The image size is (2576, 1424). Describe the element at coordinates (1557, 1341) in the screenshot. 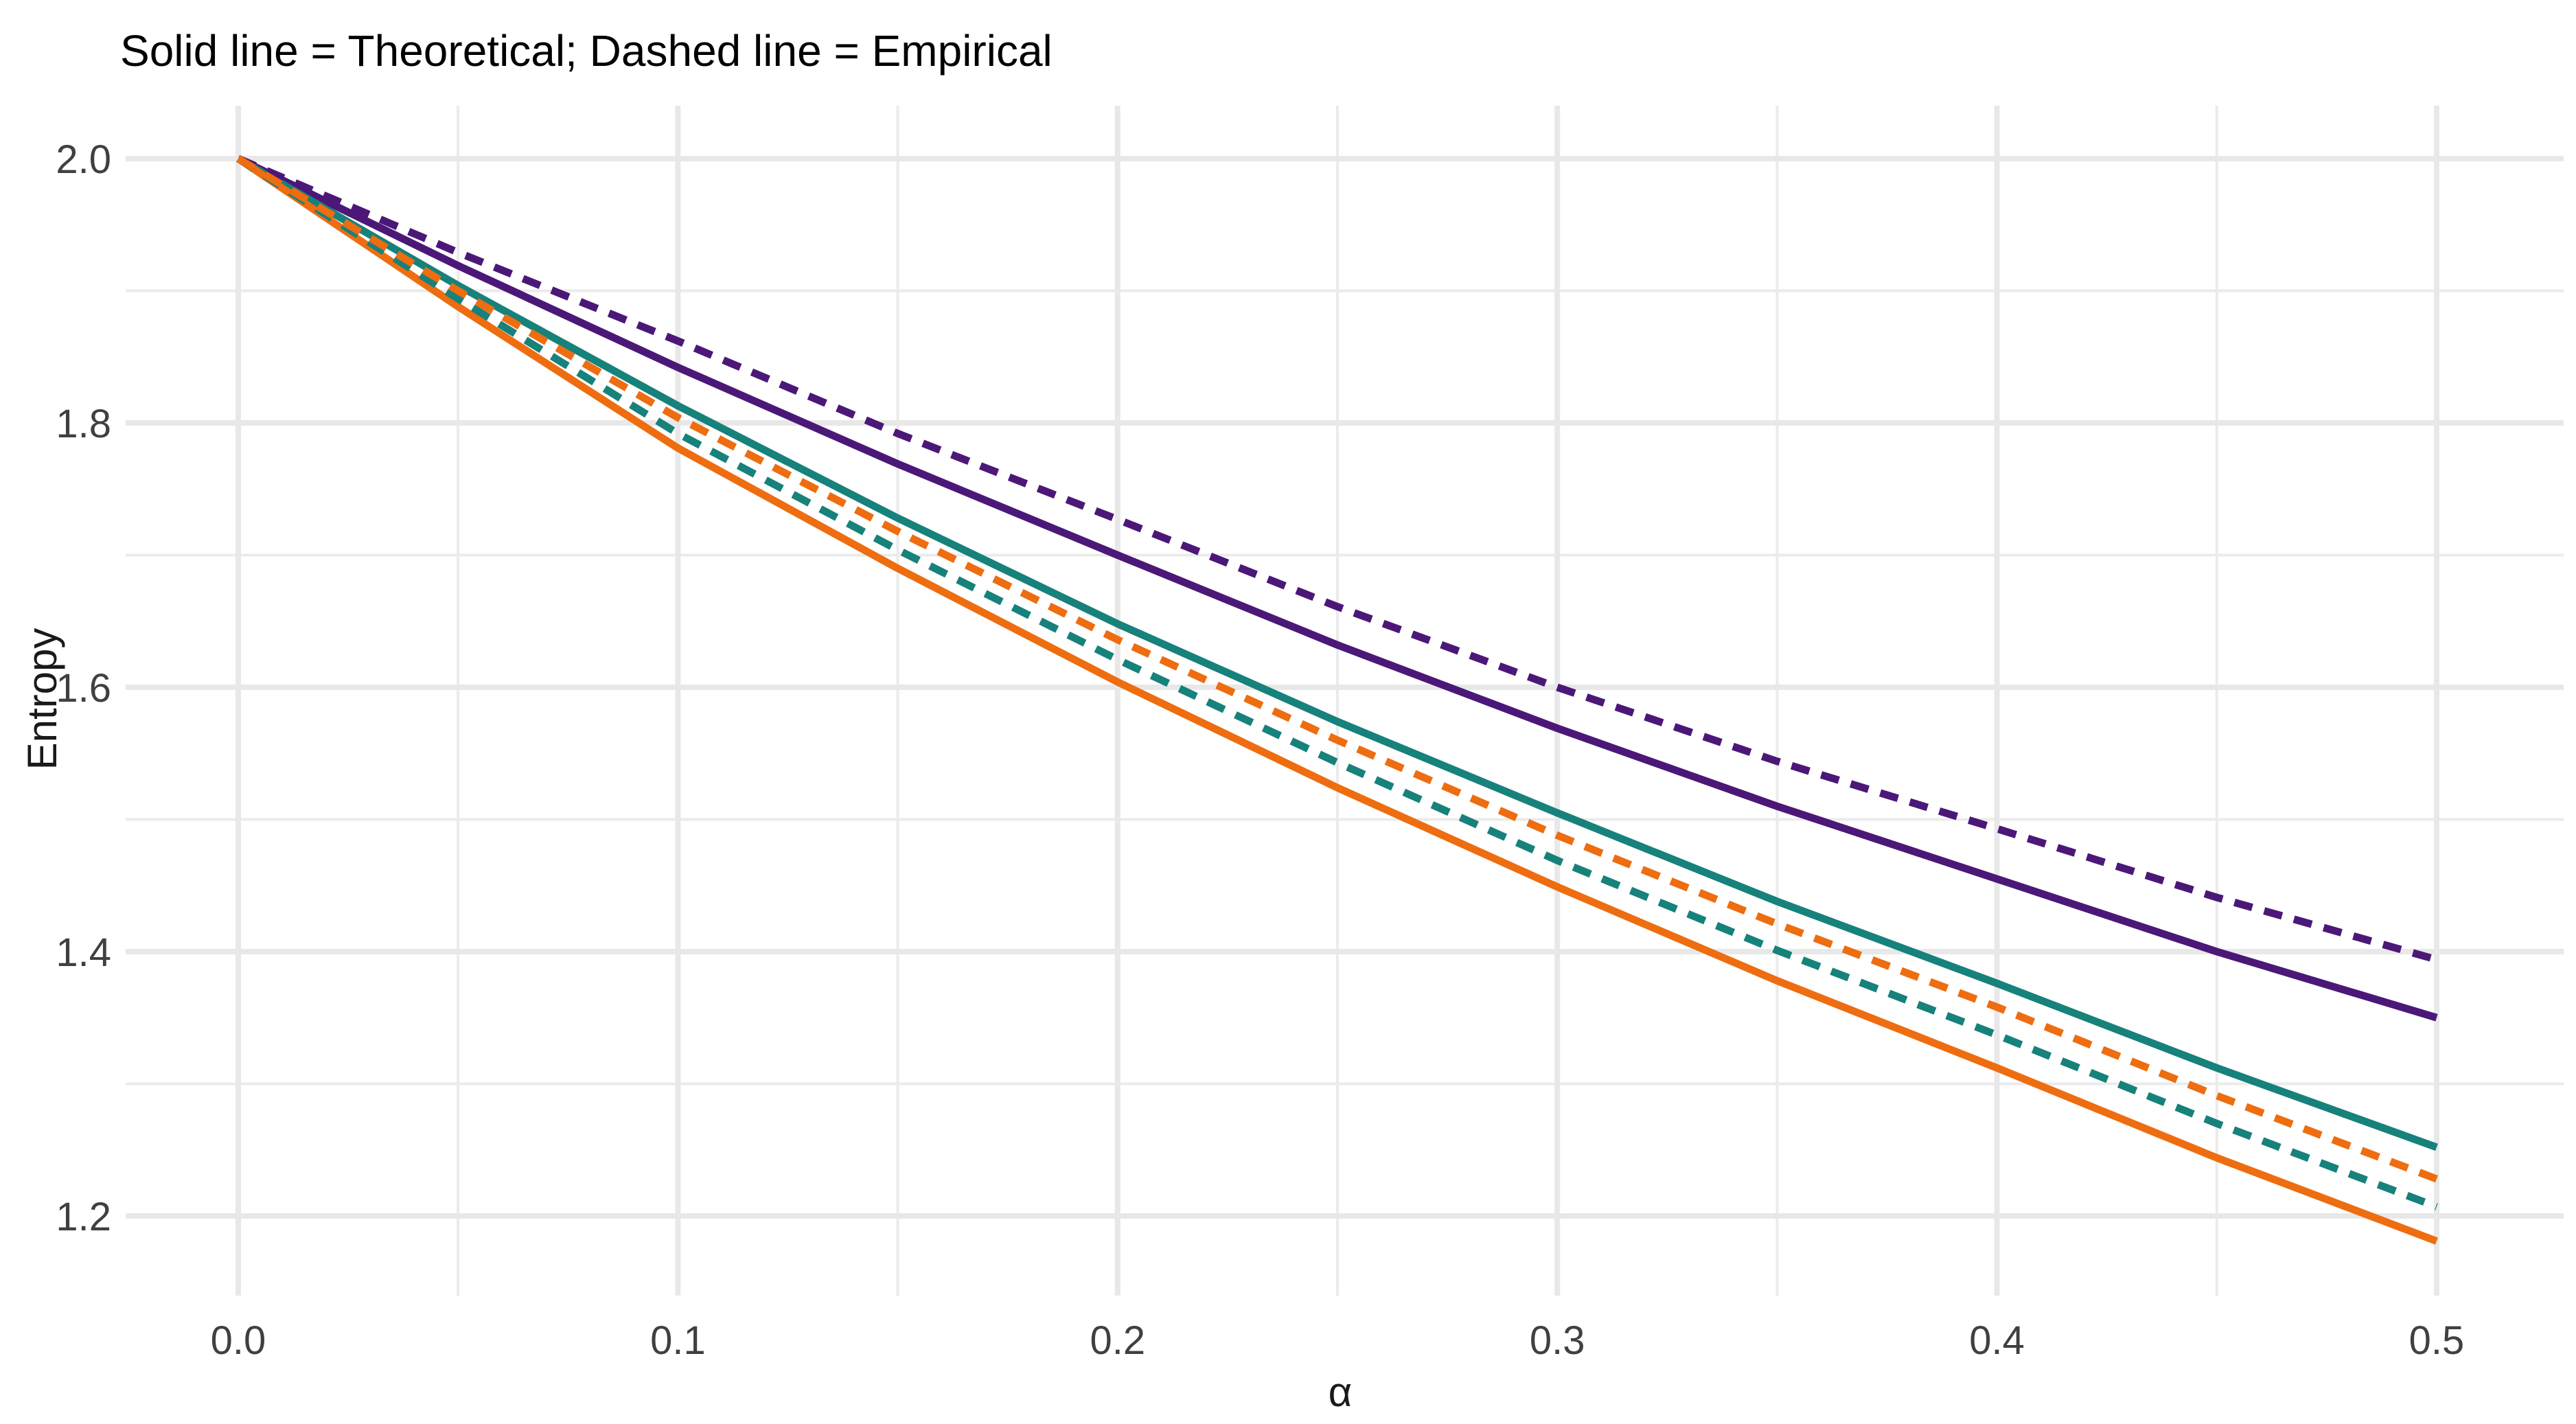

I see `x-tick-label: 0.3` at that location.